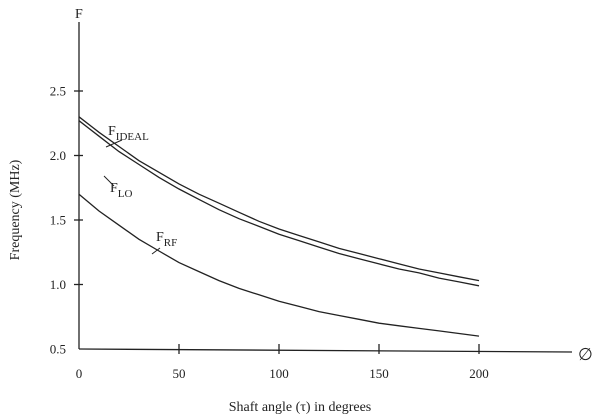  What do you see at coordinates (585, 354) in the screenshot?
I see `x-axis-symbol: ∅` at bounding box center [585, 354].